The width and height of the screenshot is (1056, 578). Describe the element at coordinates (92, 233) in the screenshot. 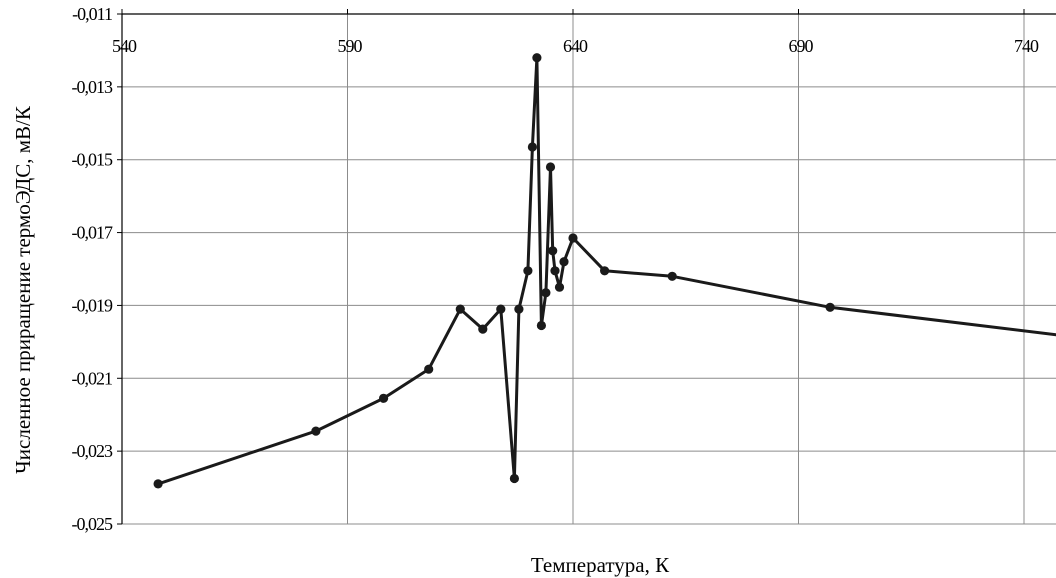

I see `y-tick-label: -0,017` at that location.